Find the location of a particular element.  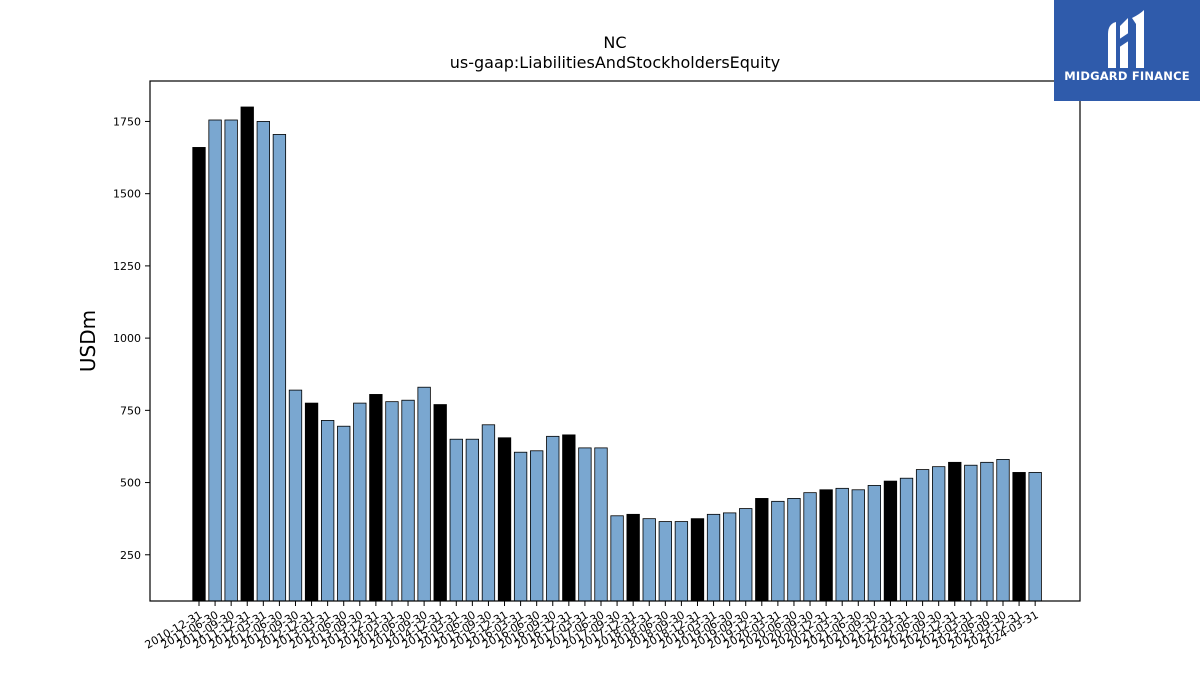

y-axis-ticks: 250 500 750 1000 1250 1500 1750 is located at coordinates (131, 338).